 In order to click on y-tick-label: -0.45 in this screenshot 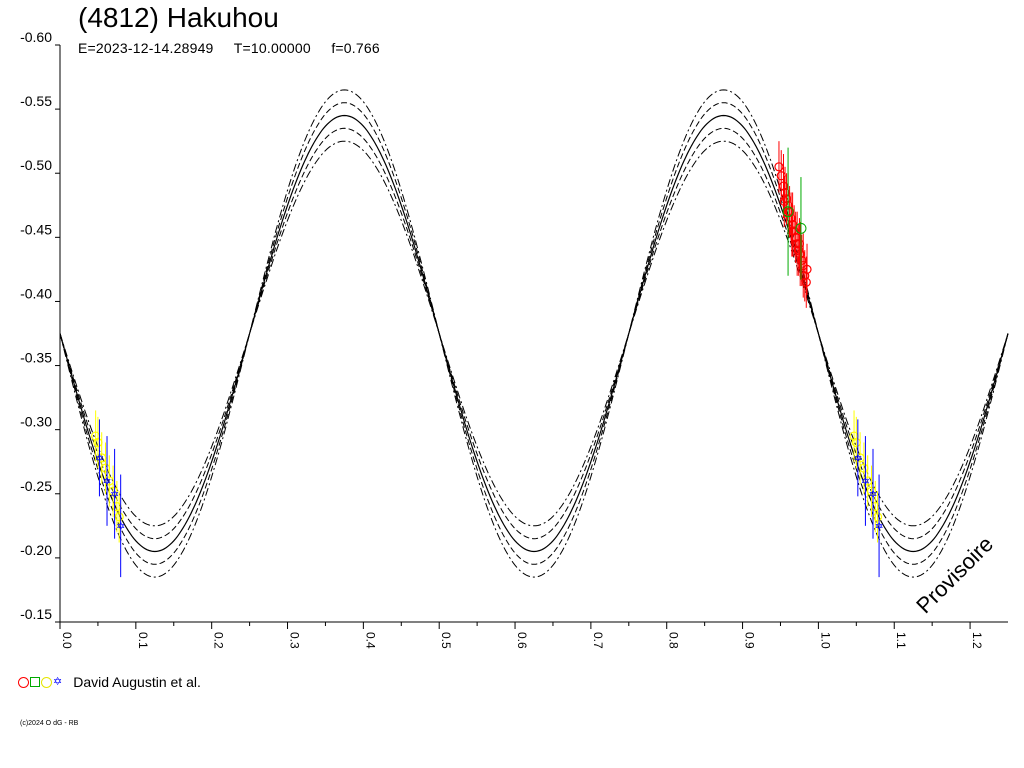, I will do `click(36, 229)`.